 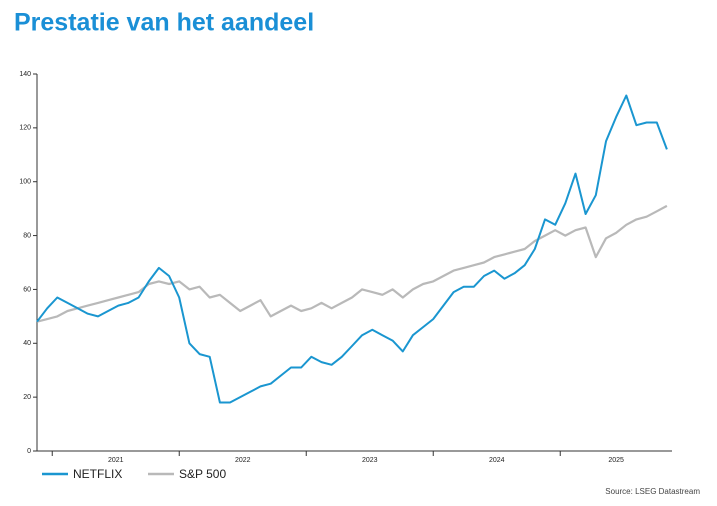 What do you see at coordinates (116, 460) in the screenshot?
I see `x-tick-label: 2021` at bounding box center [116, 460].